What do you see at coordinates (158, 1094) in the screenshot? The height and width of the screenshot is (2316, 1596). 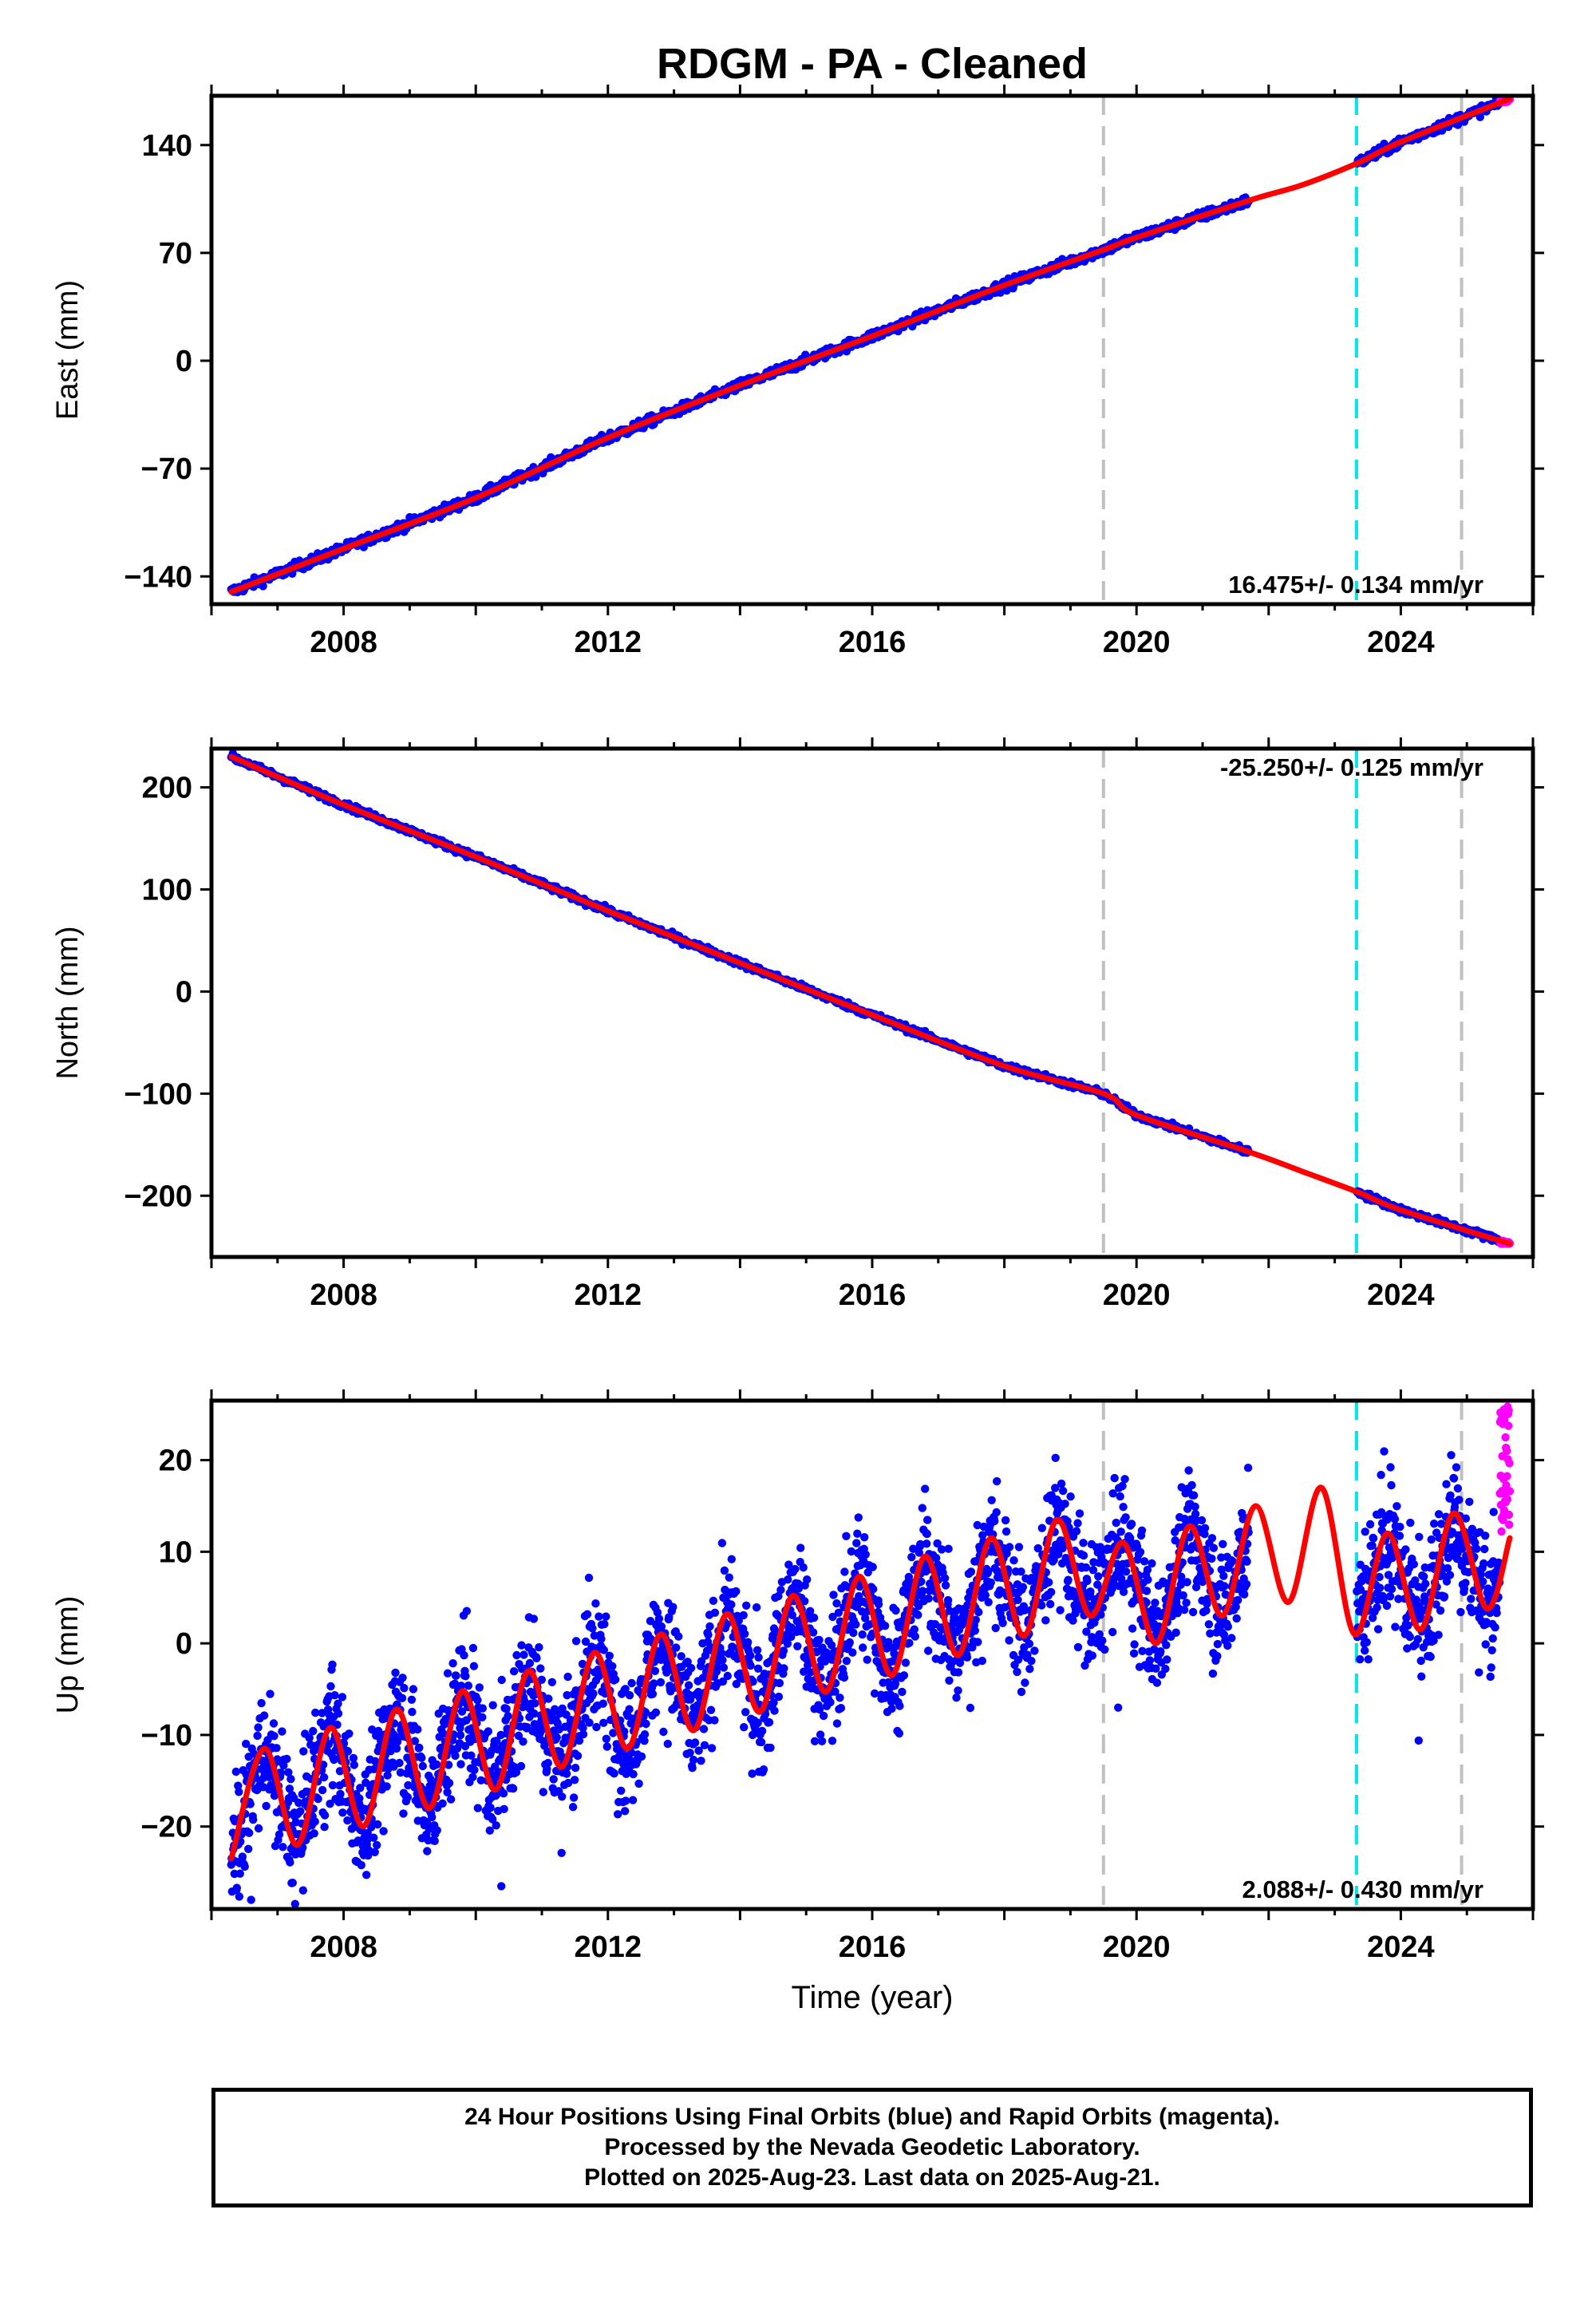 I see `y-tick-label: −100` at bounding box center [158, 1094].